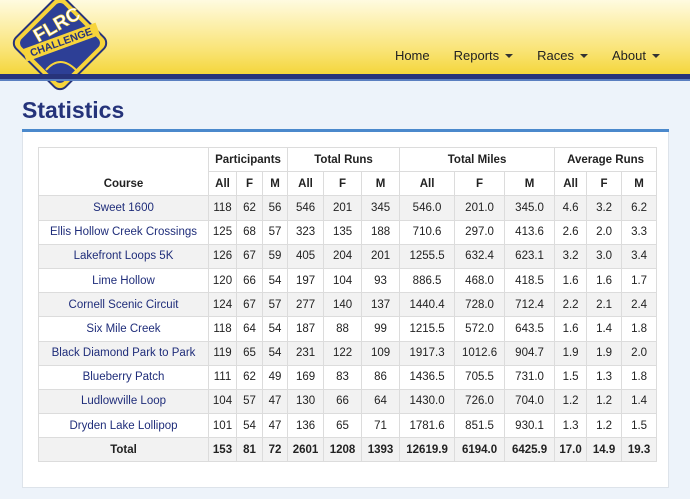  I want to click on course-link: Six Mile Creek, so click(123, 328).